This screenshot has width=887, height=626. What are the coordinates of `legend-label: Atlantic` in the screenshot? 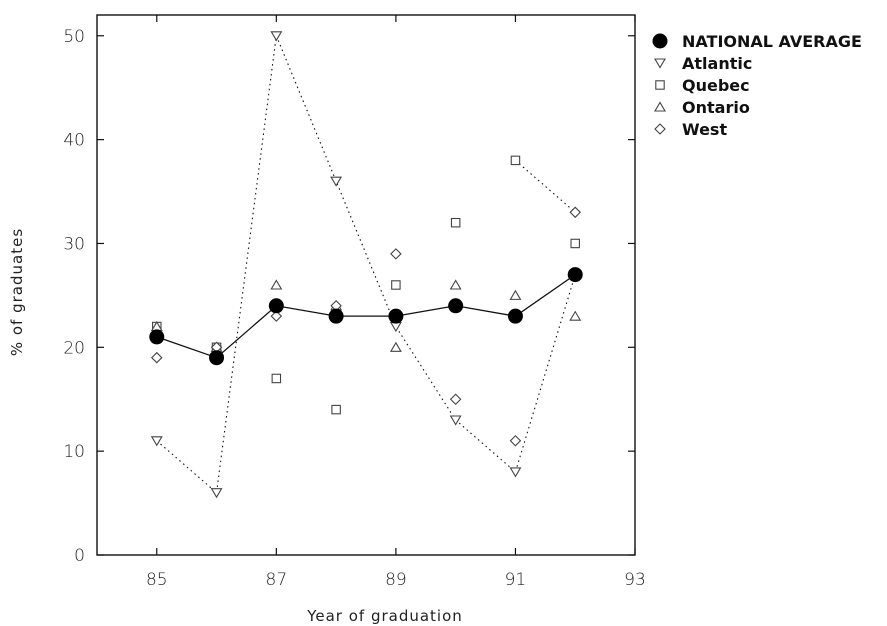 It's located at (717, 63).